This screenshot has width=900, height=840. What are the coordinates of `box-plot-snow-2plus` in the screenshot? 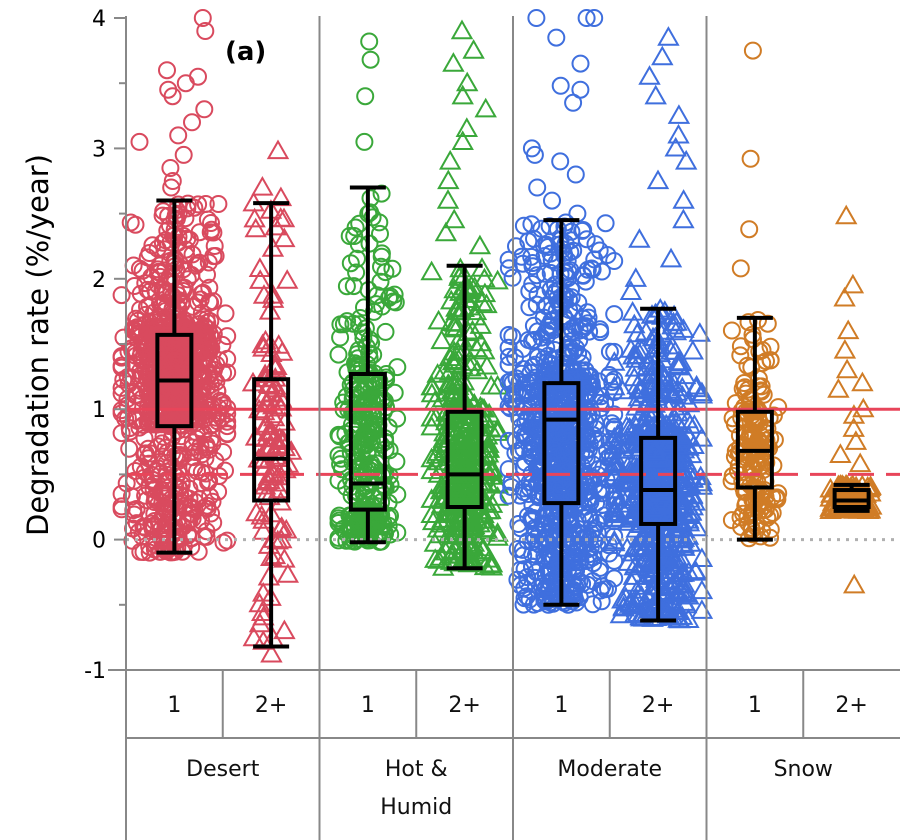 It's located at (851, 497).